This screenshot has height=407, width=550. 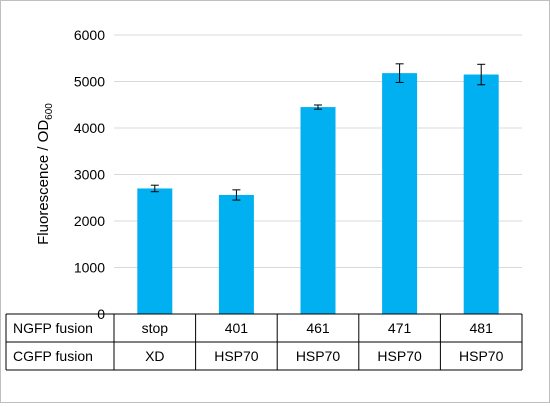 What do you see at coordinates (49, 111) in the screenshot?
I see `y-axis-title-subscript: 600` at bounding box center [49, 111].